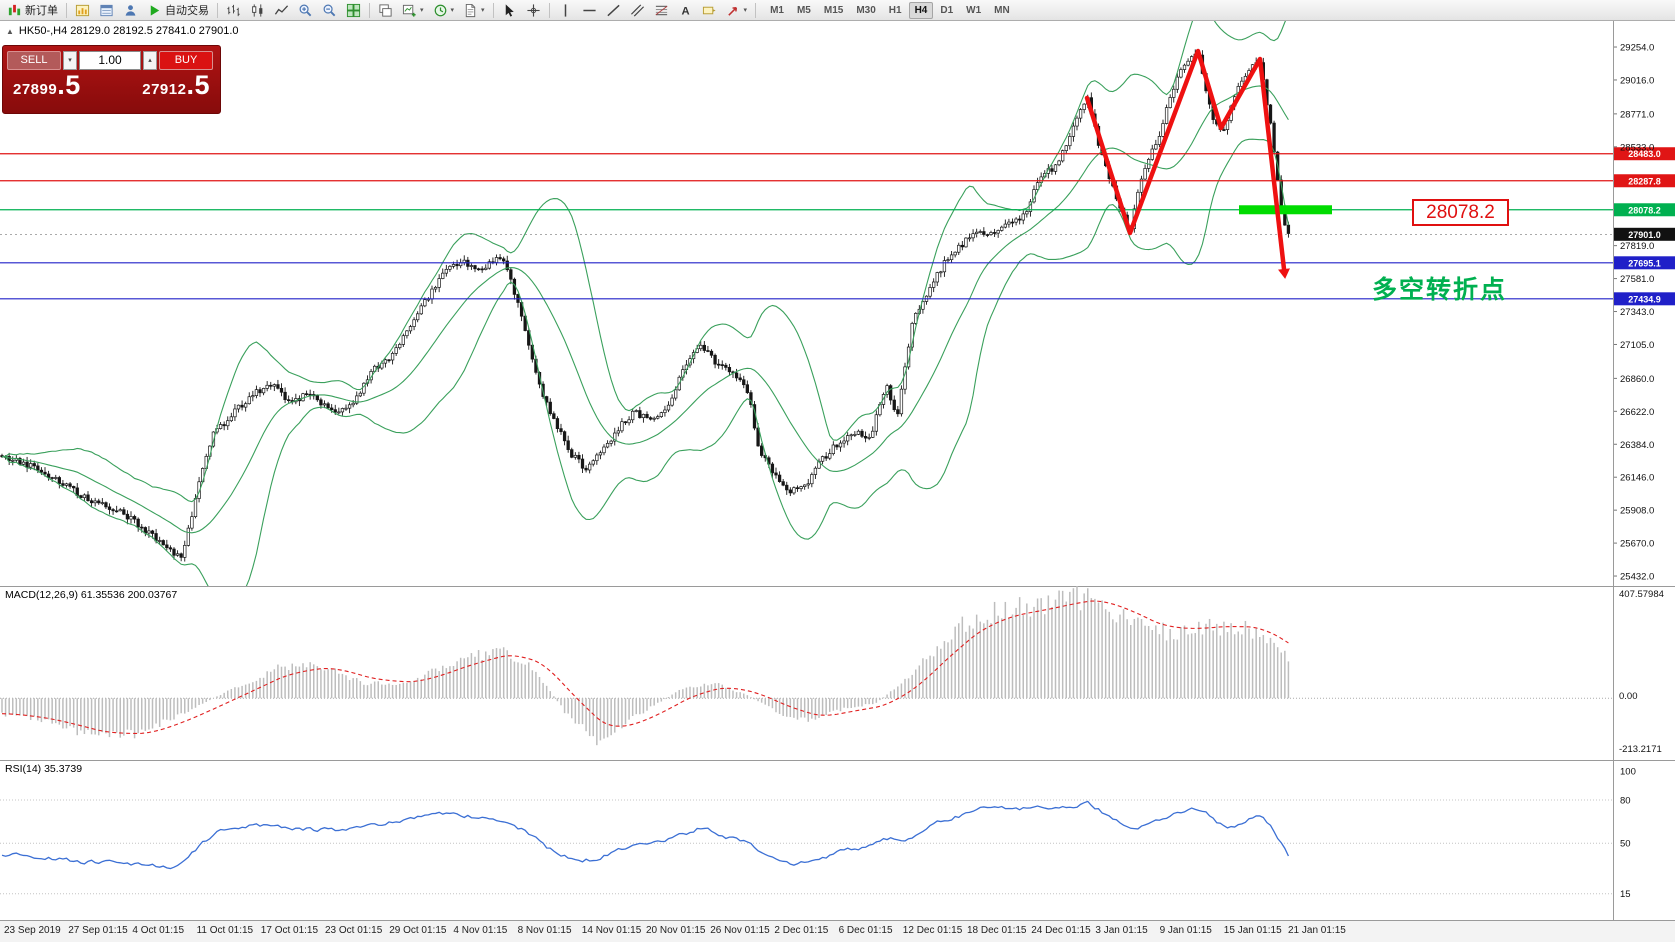  I want to click on trade-panel-prices: 27899.5 27912.5, so click(111, 85).